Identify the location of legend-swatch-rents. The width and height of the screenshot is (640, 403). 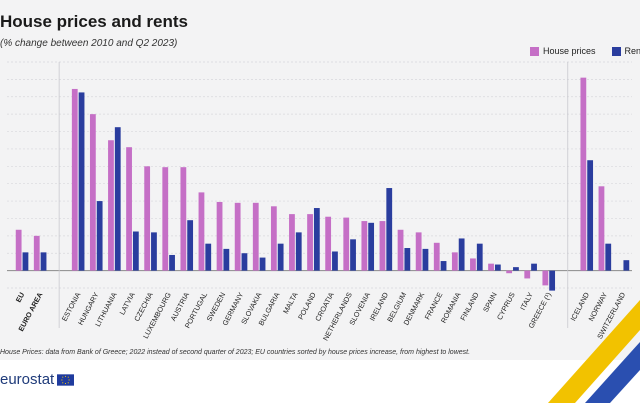
(616, 51).